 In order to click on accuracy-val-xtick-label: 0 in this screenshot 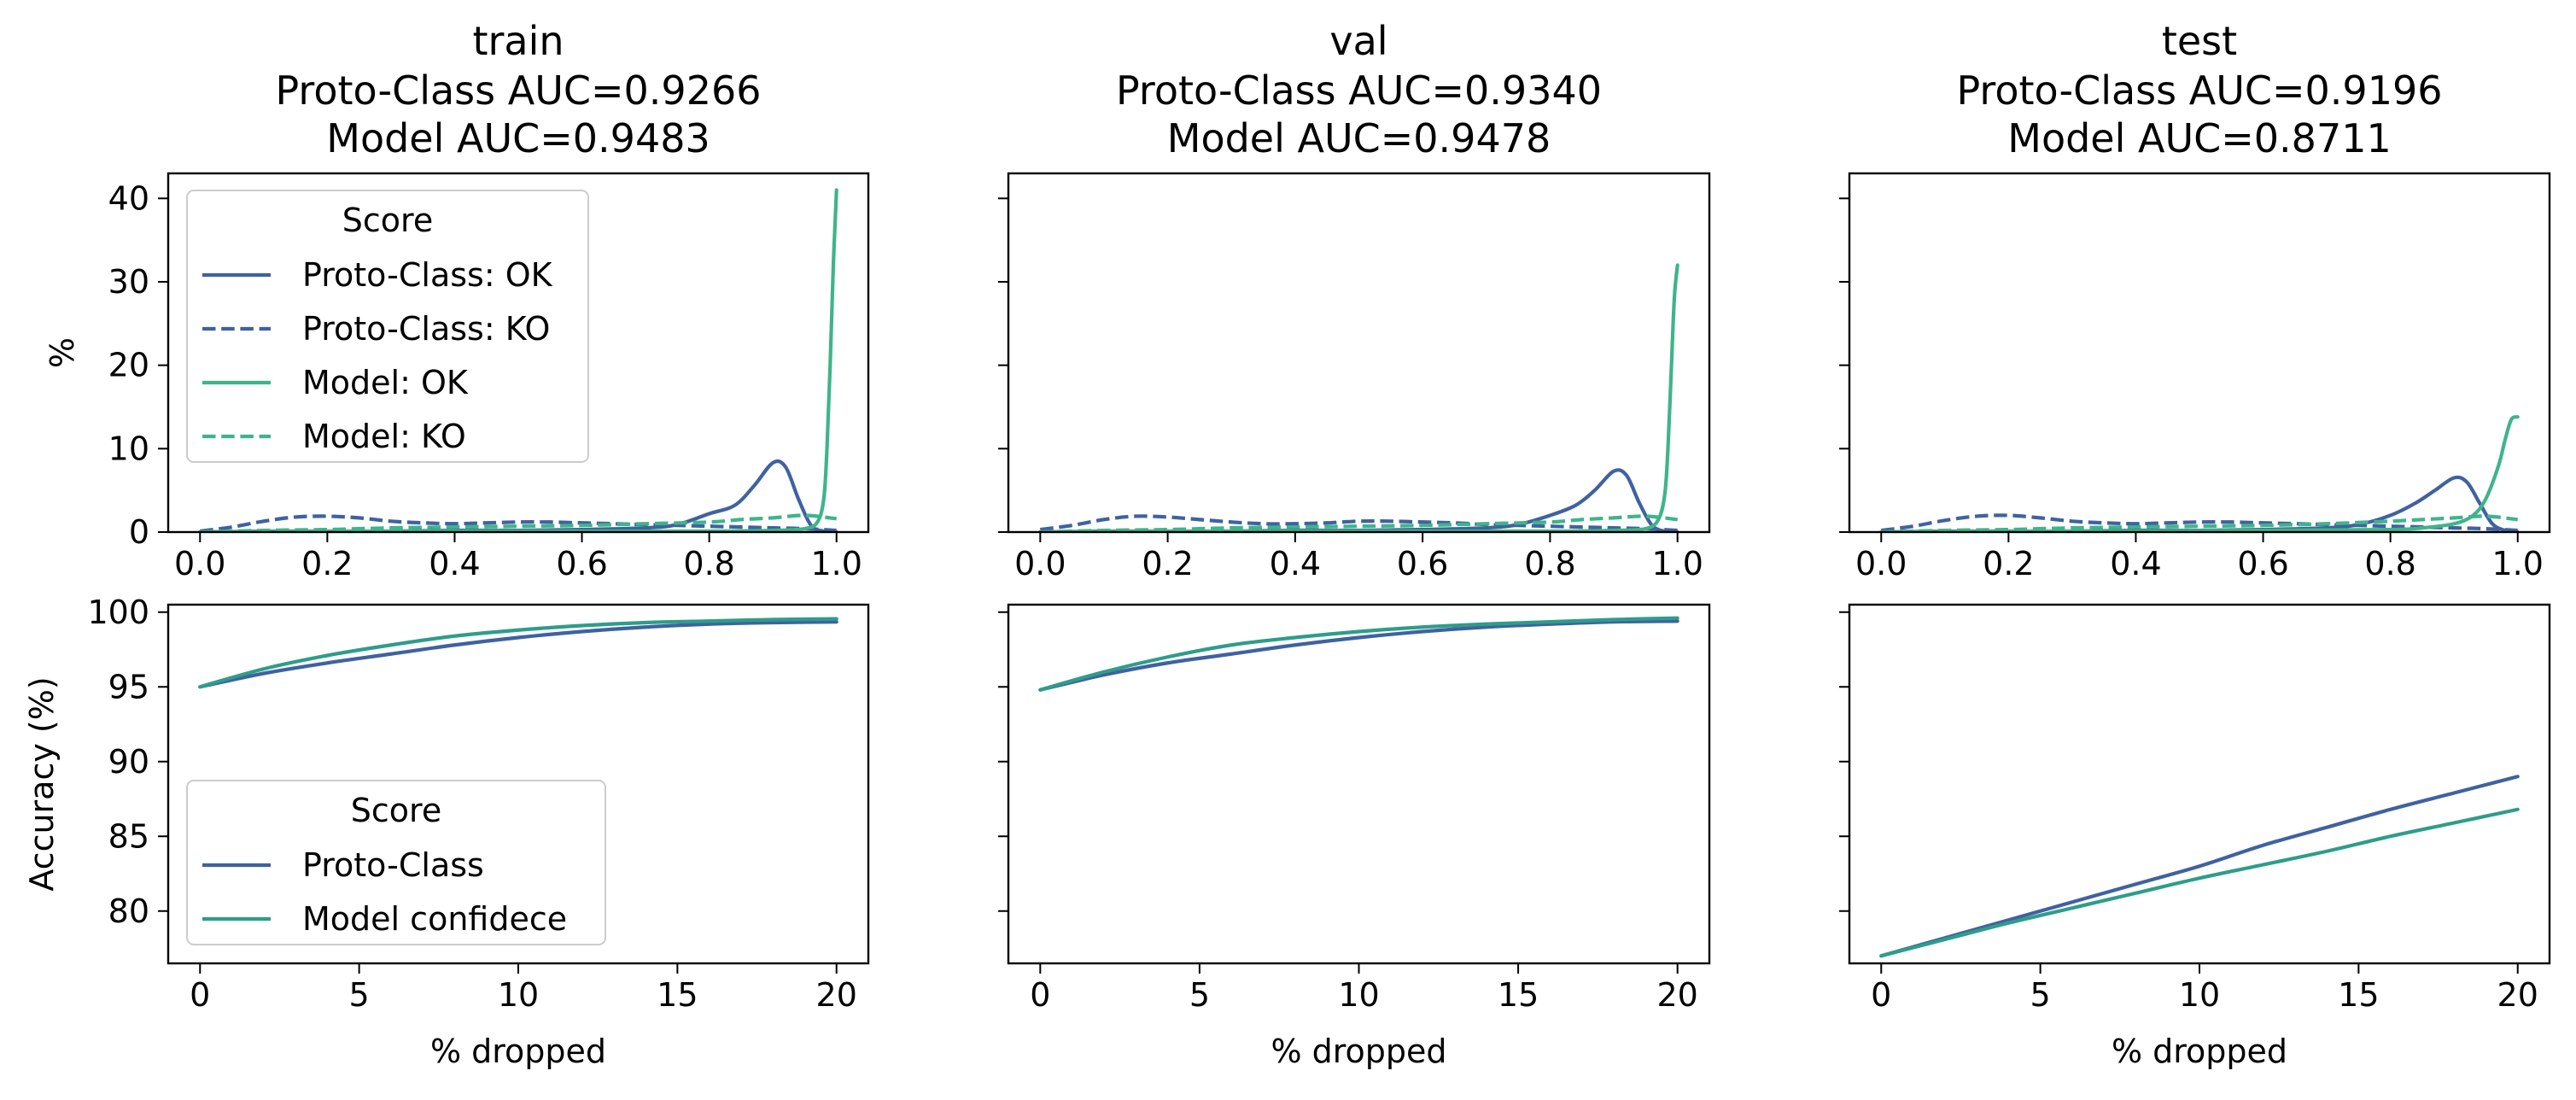, I will do `click(1040, 995)`.